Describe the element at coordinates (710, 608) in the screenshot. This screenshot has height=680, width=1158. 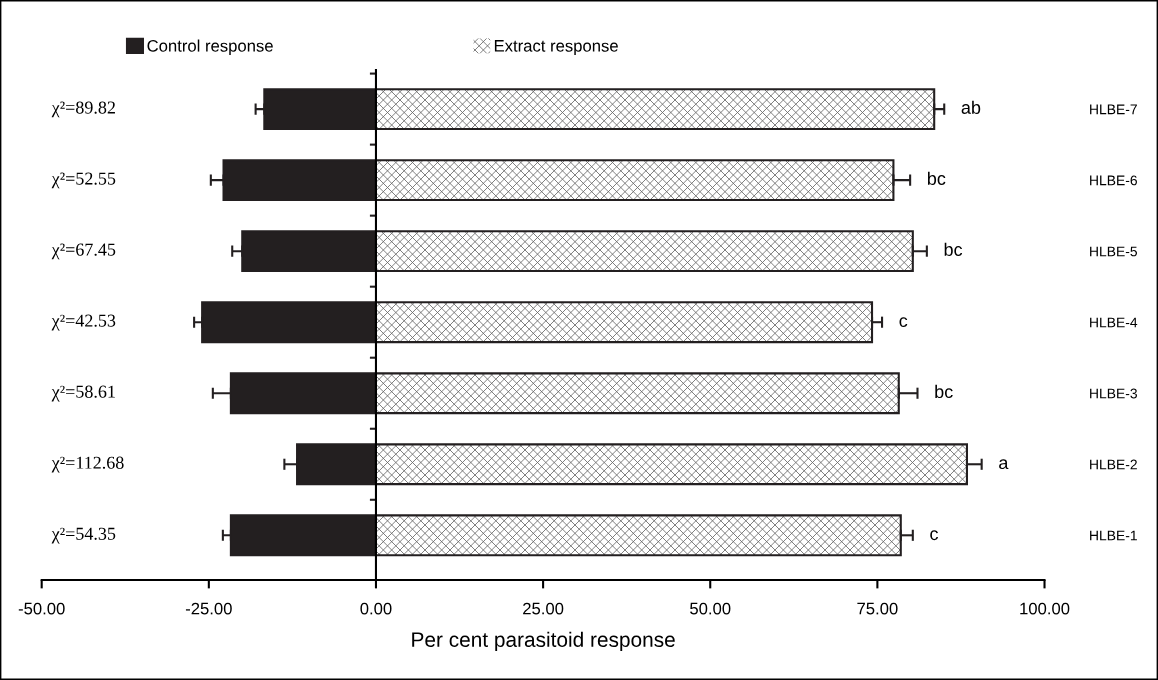
I see `x-tick-label: 50.00` at that location.